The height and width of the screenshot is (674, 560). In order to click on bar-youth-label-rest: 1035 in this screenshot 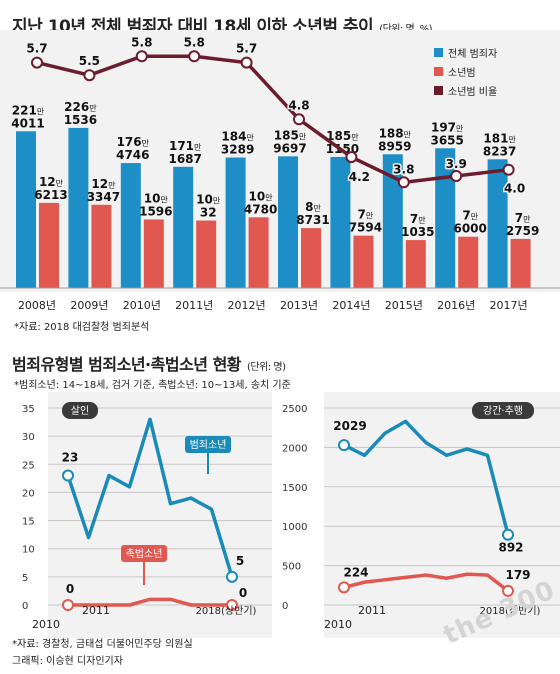, I will do `click(417, 232)`.